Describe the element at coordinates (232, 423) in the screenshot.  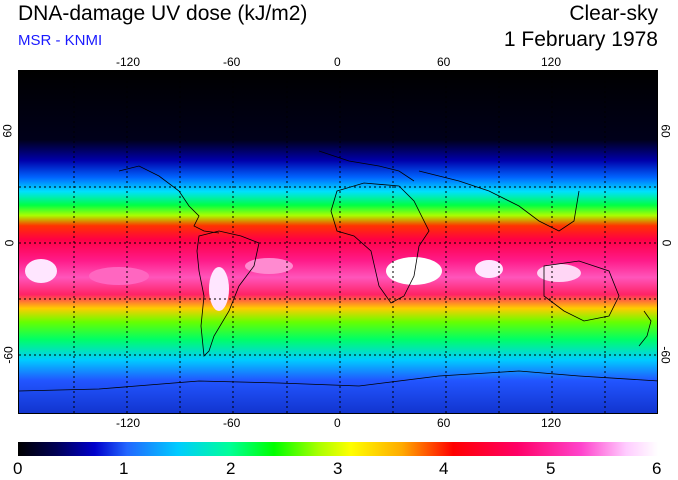
I see `lon-tick-bottom: -60` at that location.